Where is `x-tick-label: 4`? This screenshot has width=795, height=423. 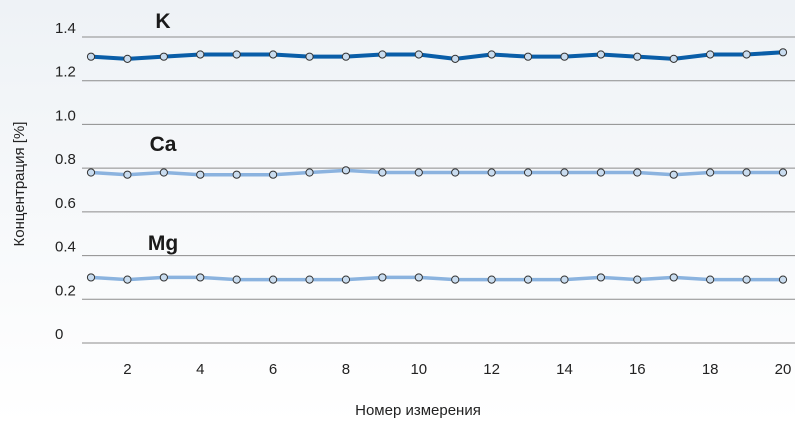
x-tick-label: 4 is located at coordinates (200, 369).